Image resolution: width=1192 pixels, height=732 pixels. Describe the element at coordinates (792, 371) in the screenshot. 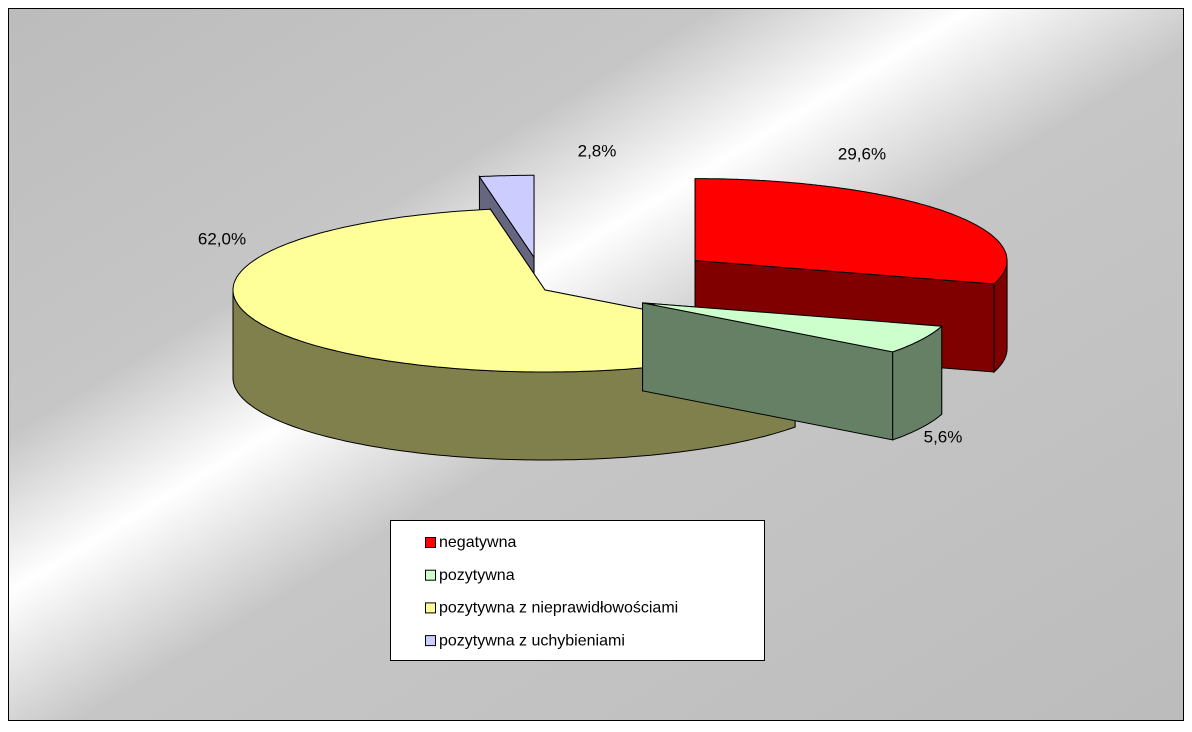

I see `slice` at that location.